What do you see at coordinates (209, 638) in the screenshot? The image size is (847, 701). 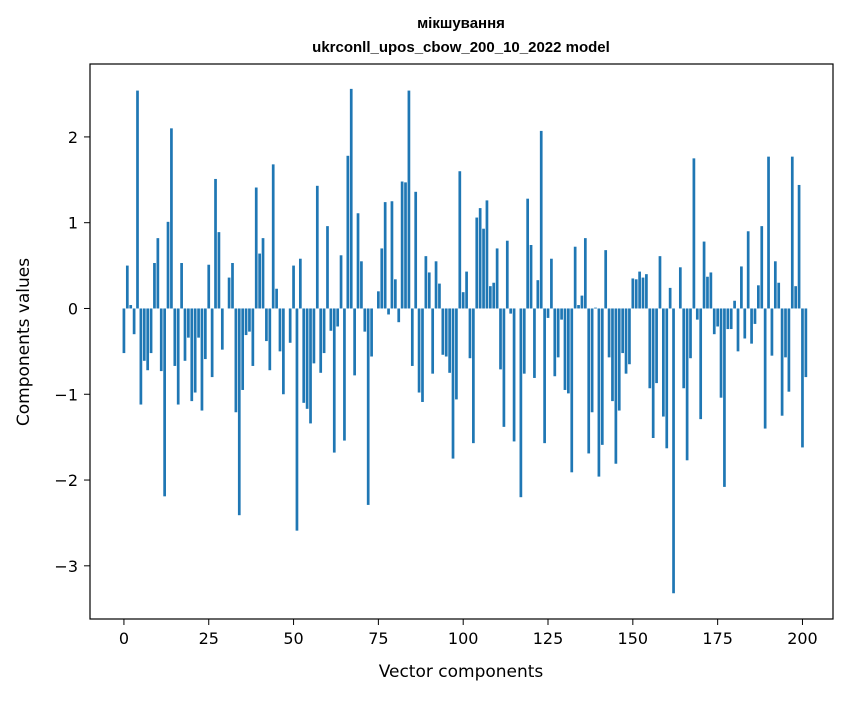 I see `x-tick-label: 25` at bounding box center [209, 638].